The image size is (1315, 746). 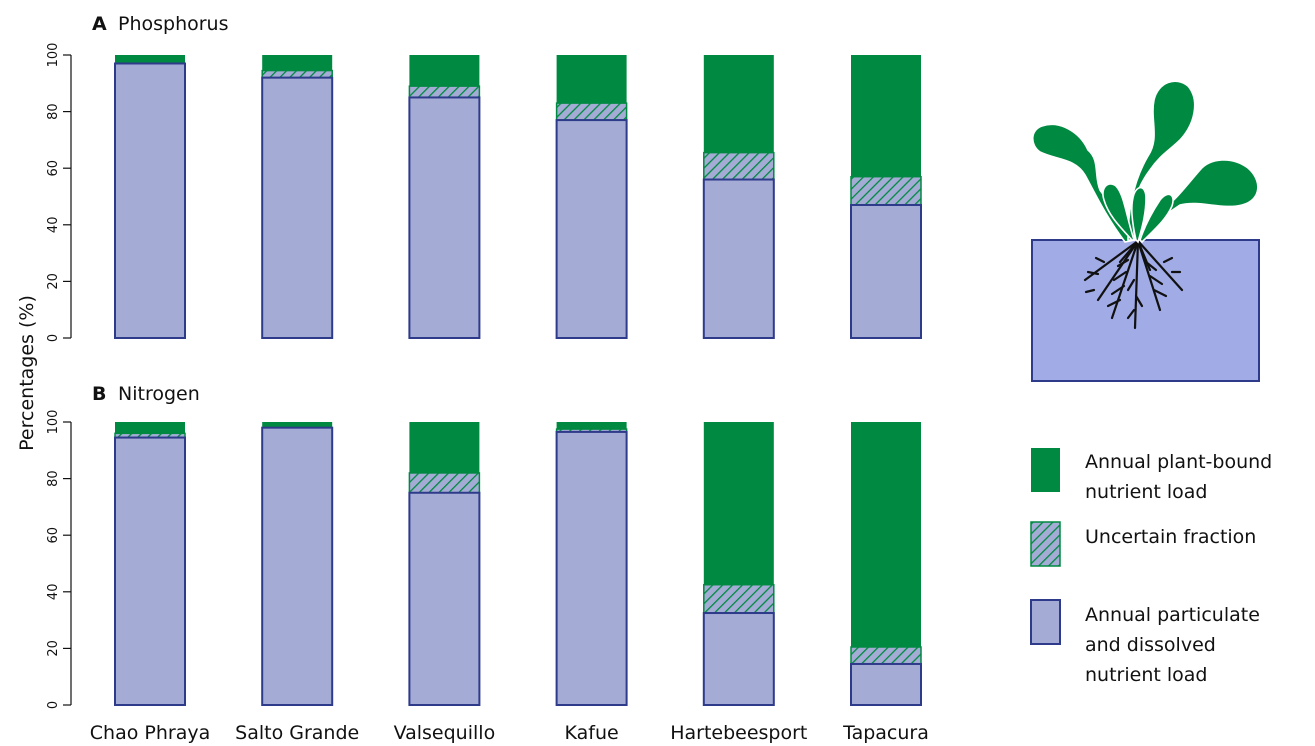 I want to click on legend-label-plant-line1: Annual plant-bound, so click(x=1178, y=462).